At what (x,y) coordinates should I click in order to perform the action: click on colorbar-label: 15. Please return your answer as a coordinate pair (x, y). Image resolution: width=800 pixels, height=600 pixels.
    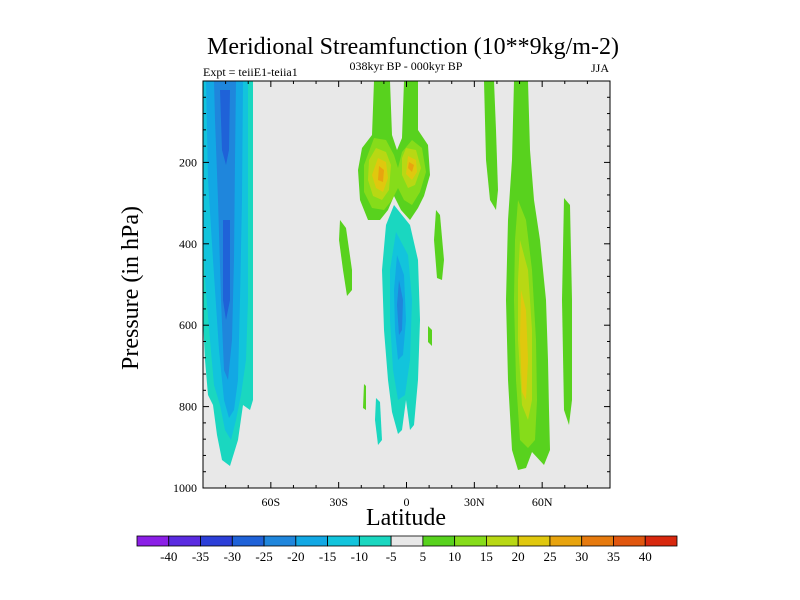
    Looking at the image, I should click on (486, 556).